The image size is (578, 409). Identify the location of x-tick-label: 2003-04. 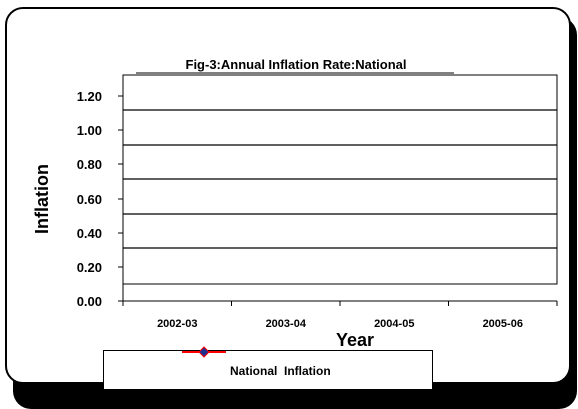
(286, 324).